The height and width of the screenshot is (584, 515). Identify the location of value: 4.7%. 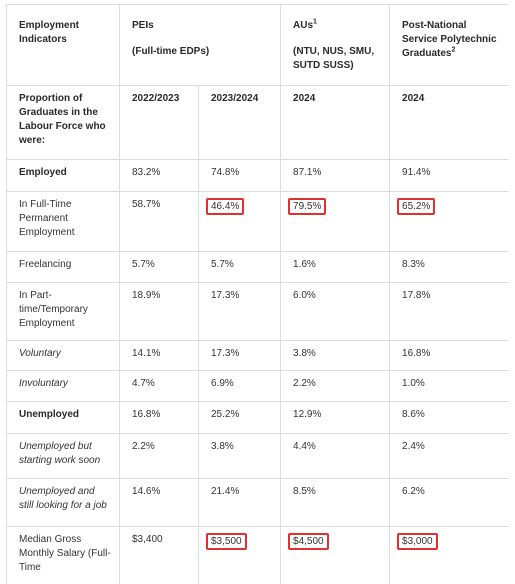
(143, 383).